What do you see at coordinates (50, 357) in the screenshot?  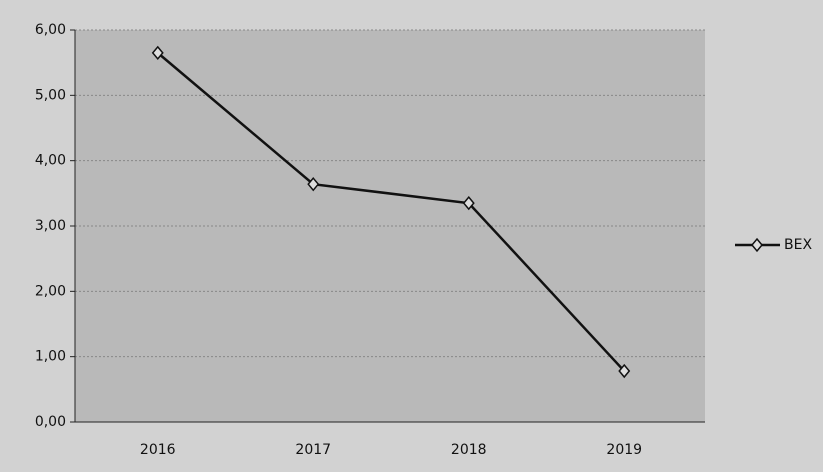 I see `y-tick-label: 1,00` at bounding box center [50, 357].